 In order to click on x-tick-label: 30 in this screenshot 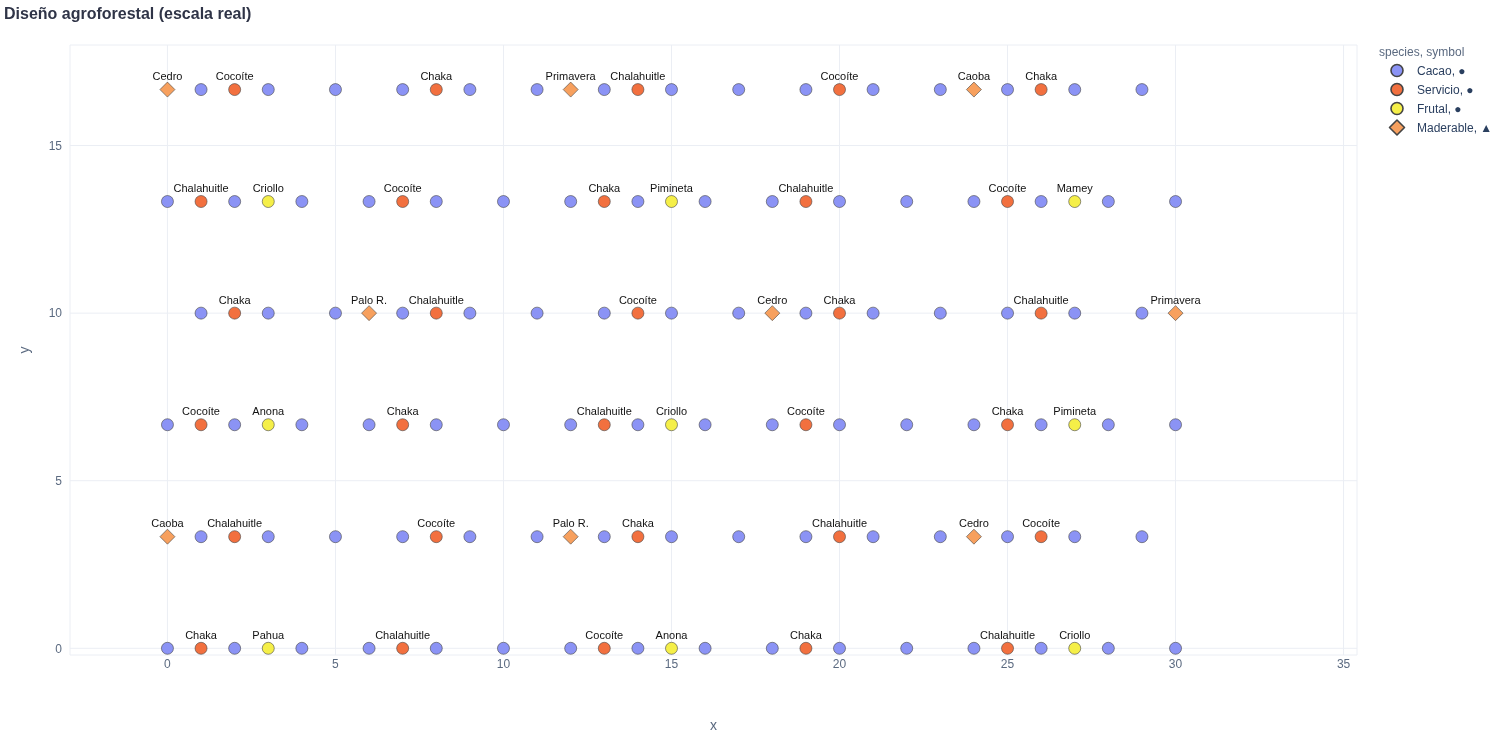, I will do `click(1175, 663)`.